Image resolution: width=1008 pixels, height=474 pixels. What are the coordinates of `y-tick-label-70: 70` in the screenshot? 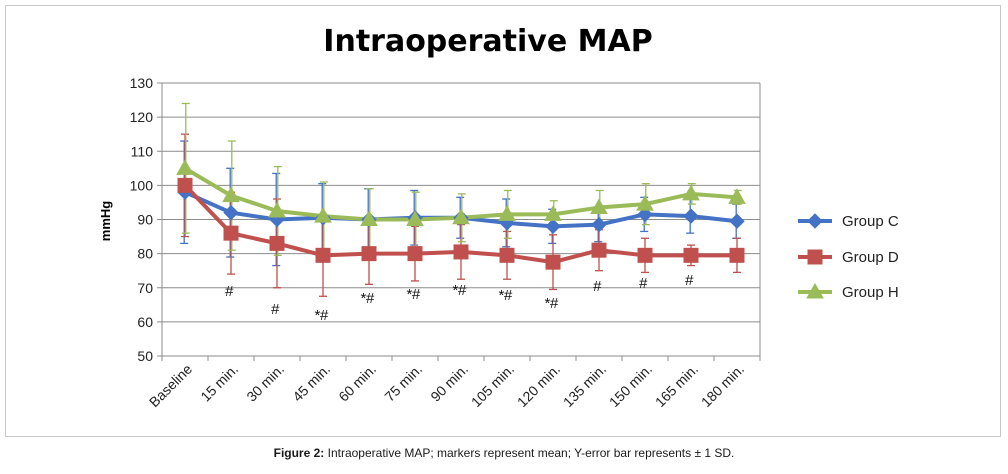 It's located at (145, 288).